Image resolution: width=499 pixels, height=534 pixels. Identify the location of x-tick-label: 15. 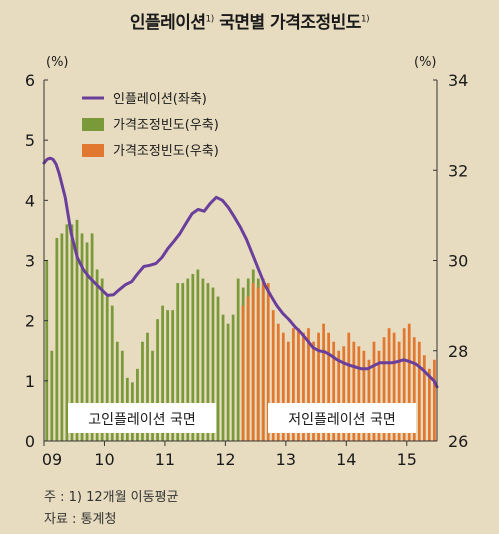
(407, 459).